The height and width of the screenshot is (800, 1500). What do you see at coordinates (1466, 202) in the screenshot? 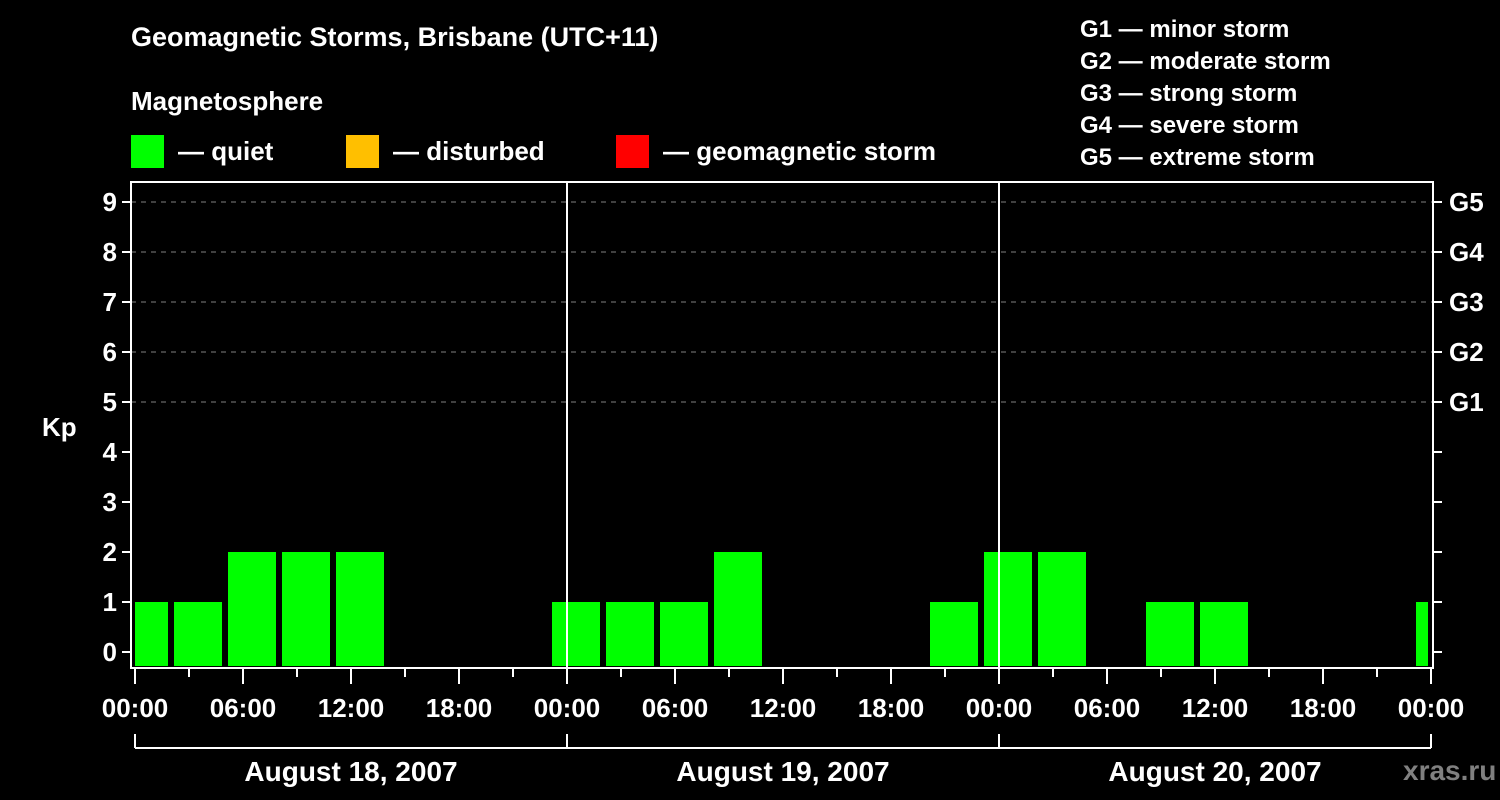
I see `g-level-label: G5` at bounding box center [1466, 202].